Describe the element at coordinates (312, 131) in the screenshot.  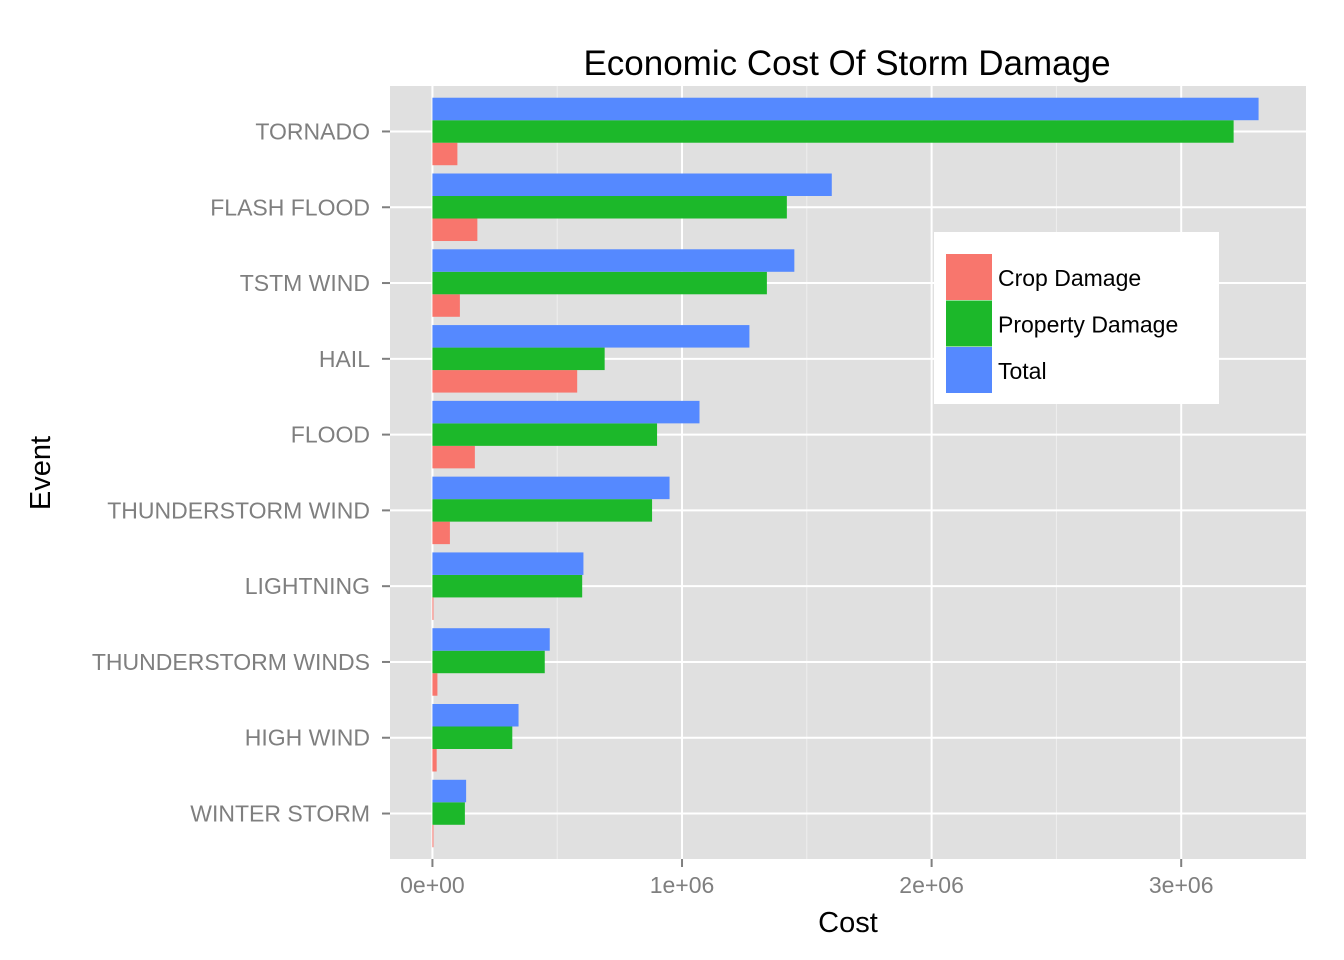
I see `y-tick-label: TORNADO` at that location.